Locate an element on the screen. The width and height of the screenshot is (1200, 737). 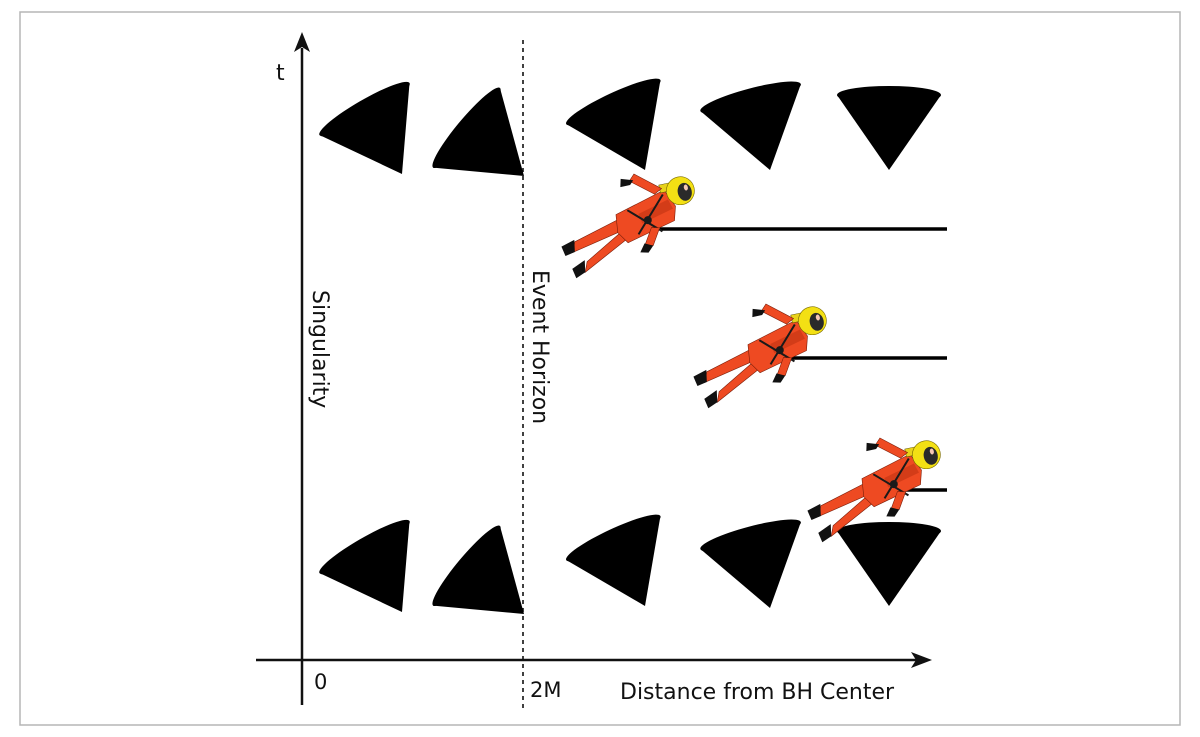
origin-tick-label: 0 is located at coordinates (320, 682).